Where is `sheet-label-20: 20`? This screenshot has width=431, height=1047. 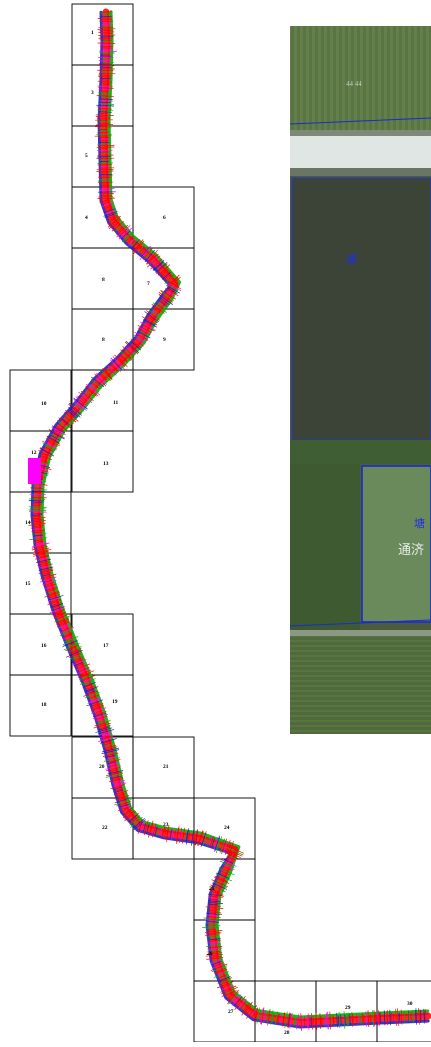 sheet-label-20: 20 is located at coordinates (102, 767).